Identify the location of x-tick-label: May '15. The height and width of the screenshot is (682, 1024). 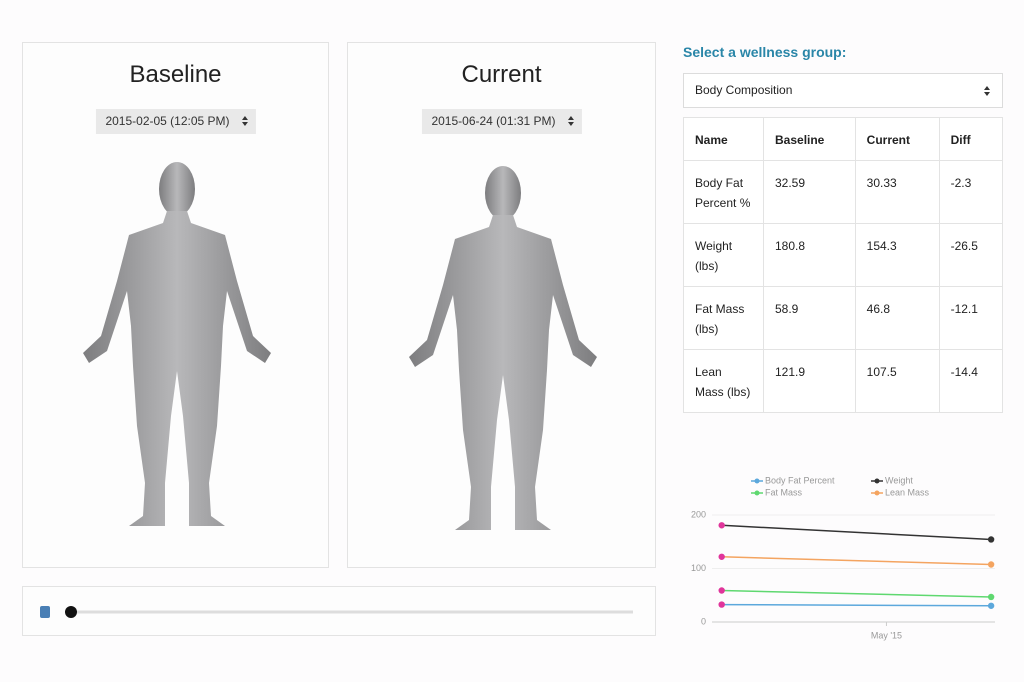
(886, 635).